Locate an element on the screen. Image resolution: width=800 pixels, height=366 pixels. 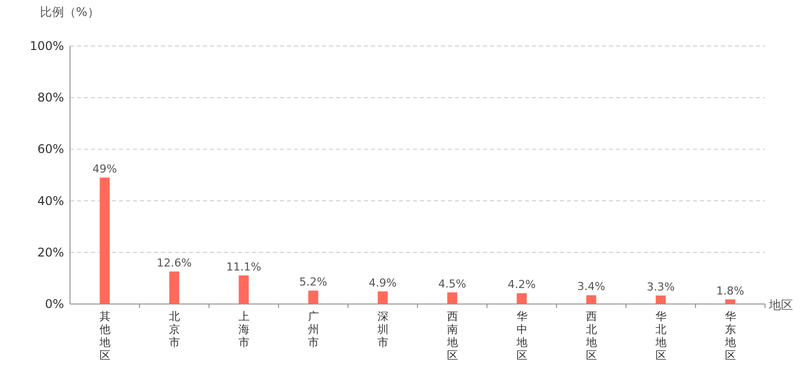
data-label: 3.3% is located at coordinates (660, 287).